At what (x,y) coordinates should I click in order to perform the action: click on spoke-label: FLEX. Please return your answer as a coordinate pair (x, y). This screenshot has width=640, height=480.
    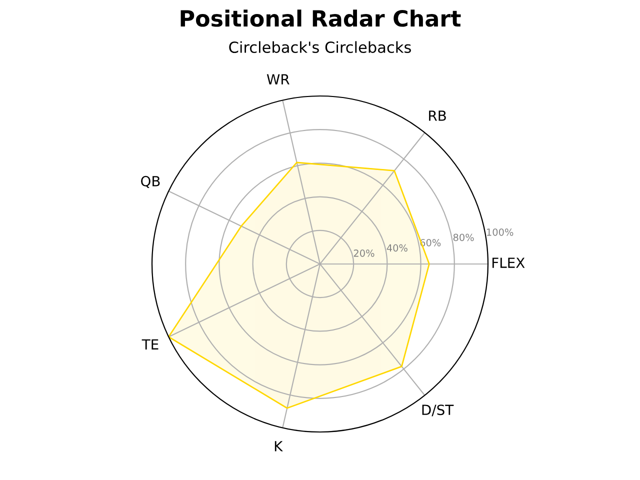
    Looking at the image, I should click on (508, 263).